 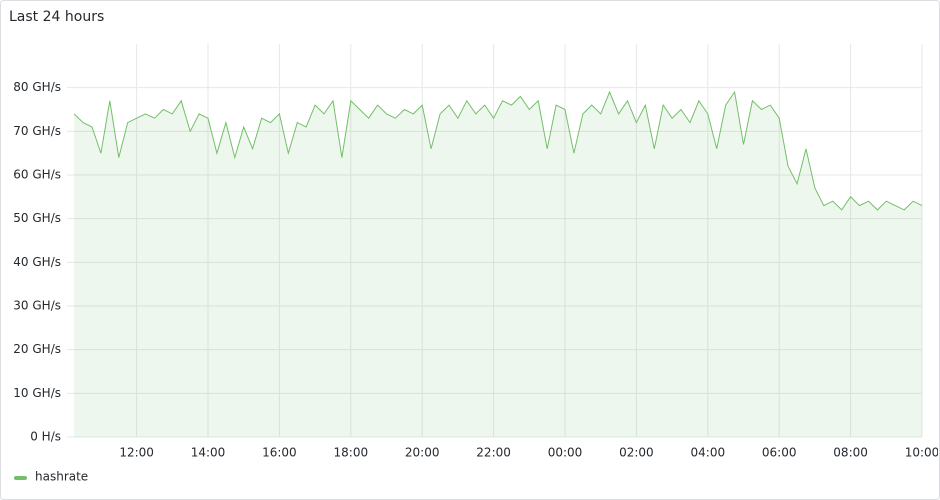 I want to click on x-tick-label: 22:00, so click(x=493, y=453).